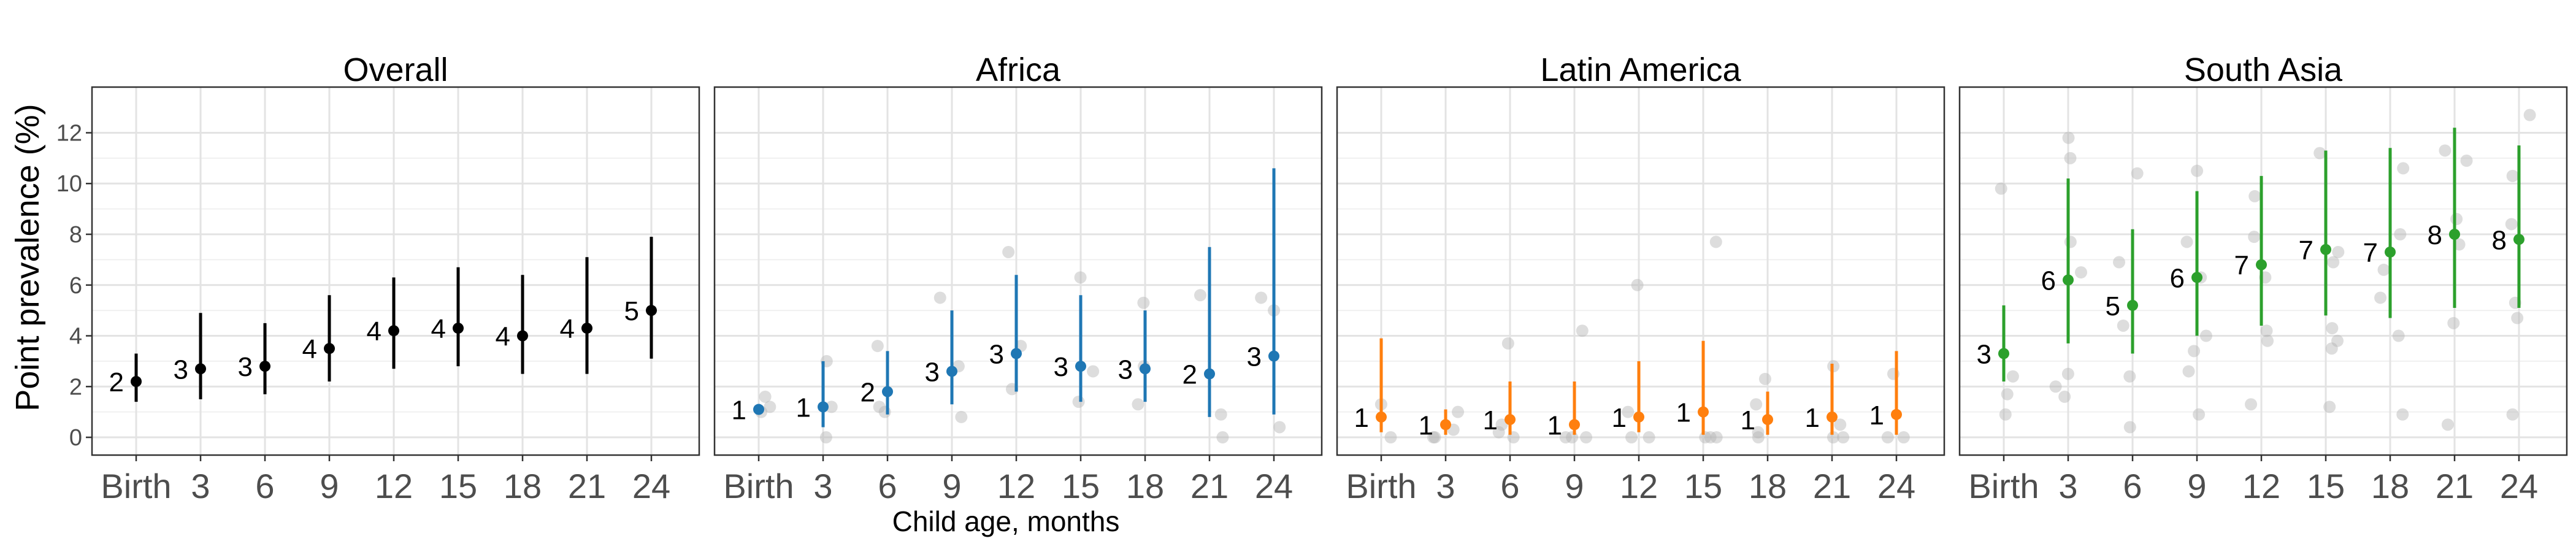 This screenshot has height=552, width=2576. What do you see at coordinates (2263, 70) in the screenshot?
I see `panel-title: South Asia` at bounding box center [2263, 70].